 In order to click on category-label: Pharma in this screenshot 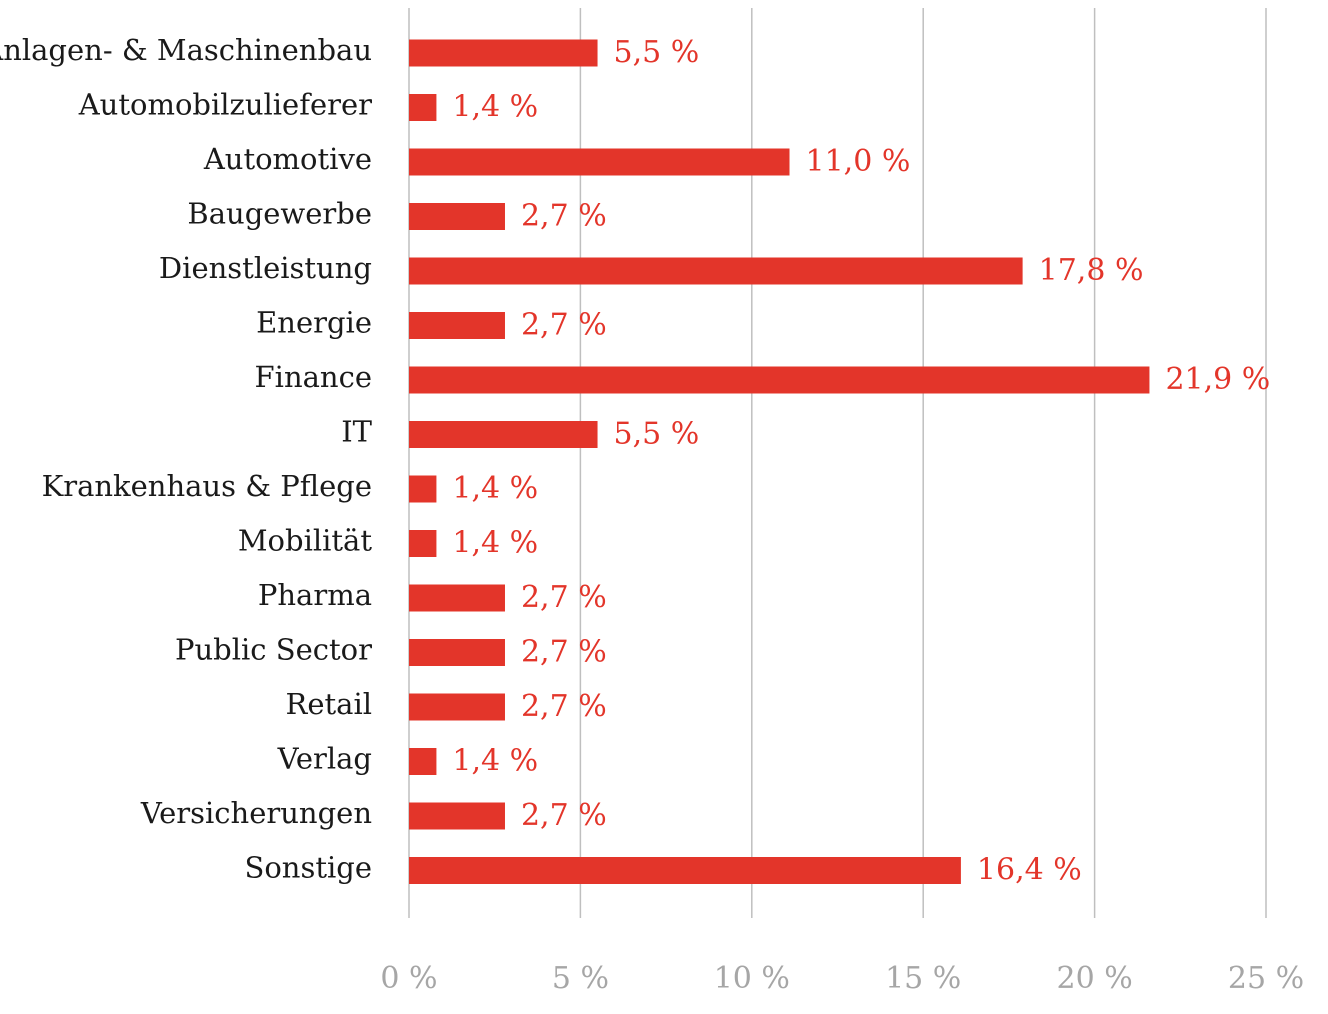, I will do `click(315, 595)`.